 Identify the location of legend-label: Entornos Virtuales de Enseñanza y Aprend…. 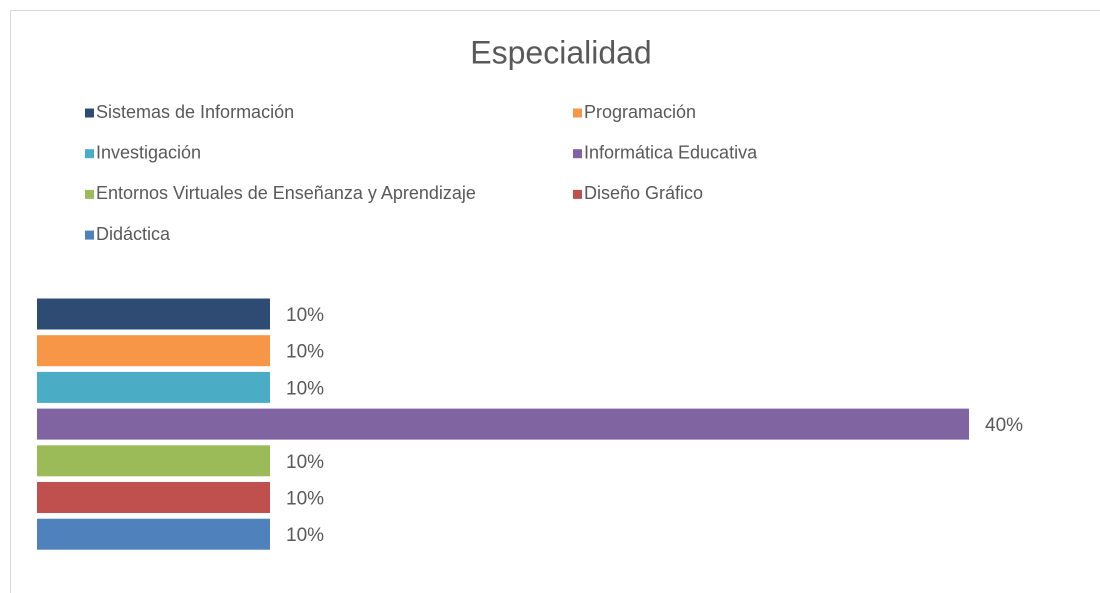
(286, 193).